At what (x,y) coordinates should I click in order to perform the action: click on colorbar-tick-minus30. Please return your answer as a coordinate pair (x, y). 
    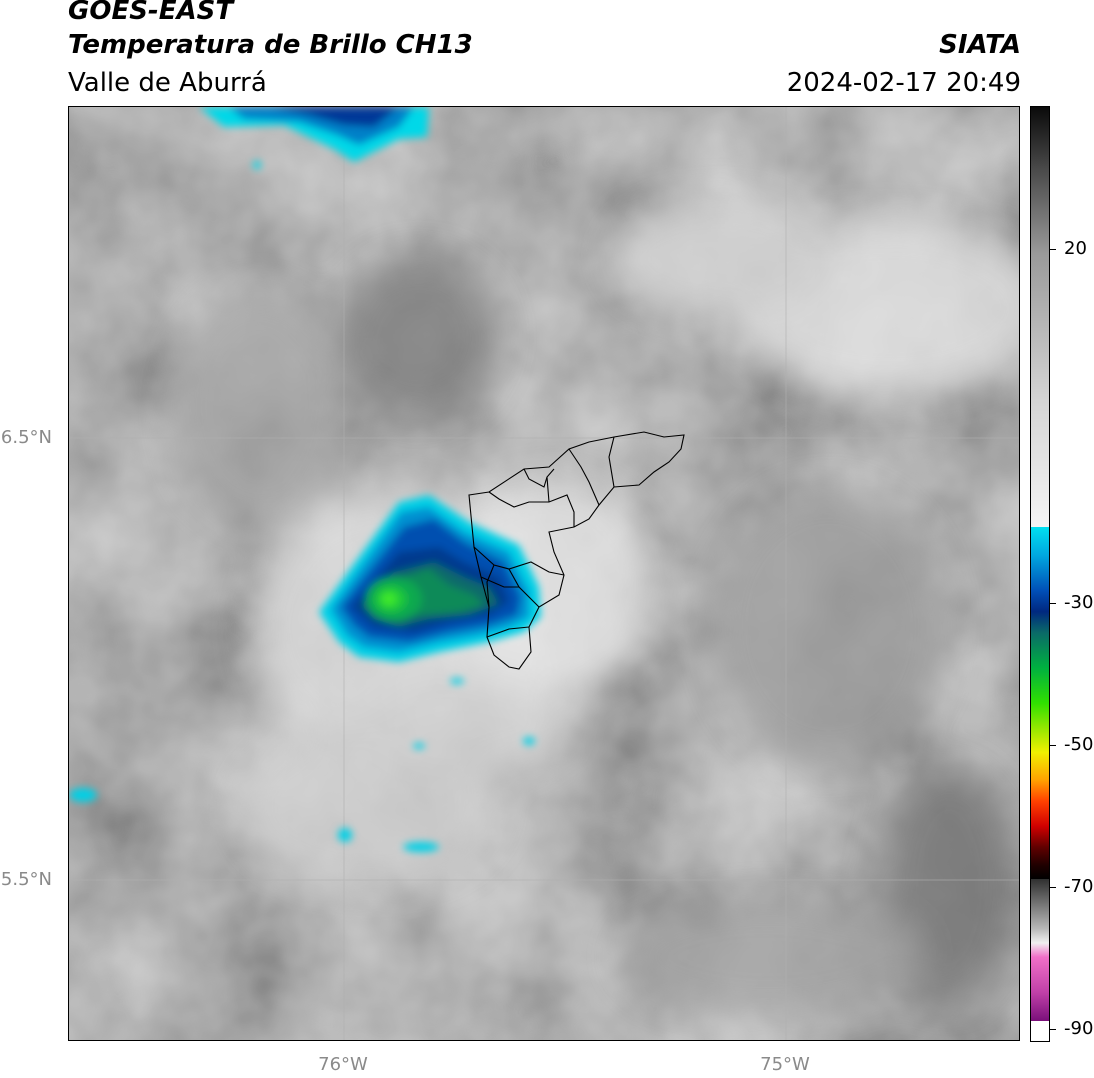
    Looking at the image, I should click on (1053, 603).